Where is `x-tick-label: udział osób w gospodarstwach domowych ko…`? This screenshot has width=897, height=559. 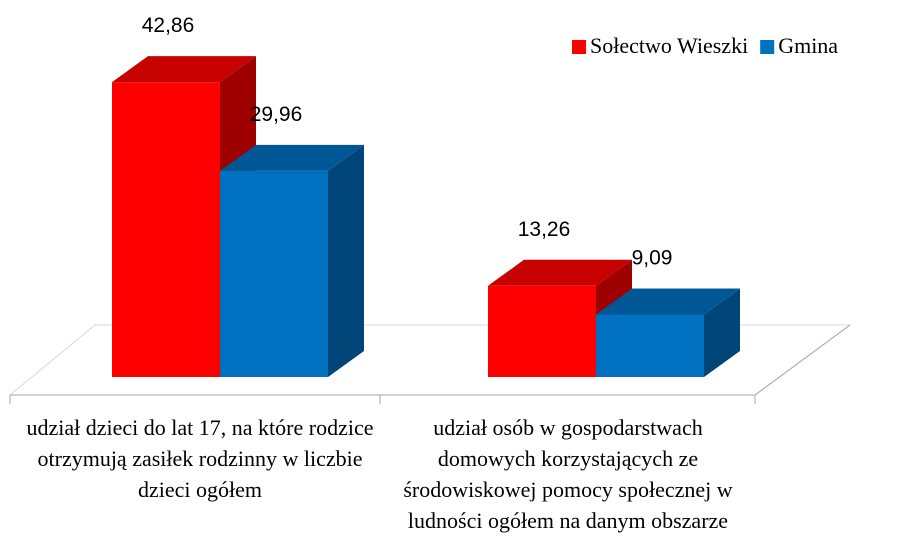 x-tick-label: udział osób w gospodarstwach domowych ko… is located at coordinates (568, 474).